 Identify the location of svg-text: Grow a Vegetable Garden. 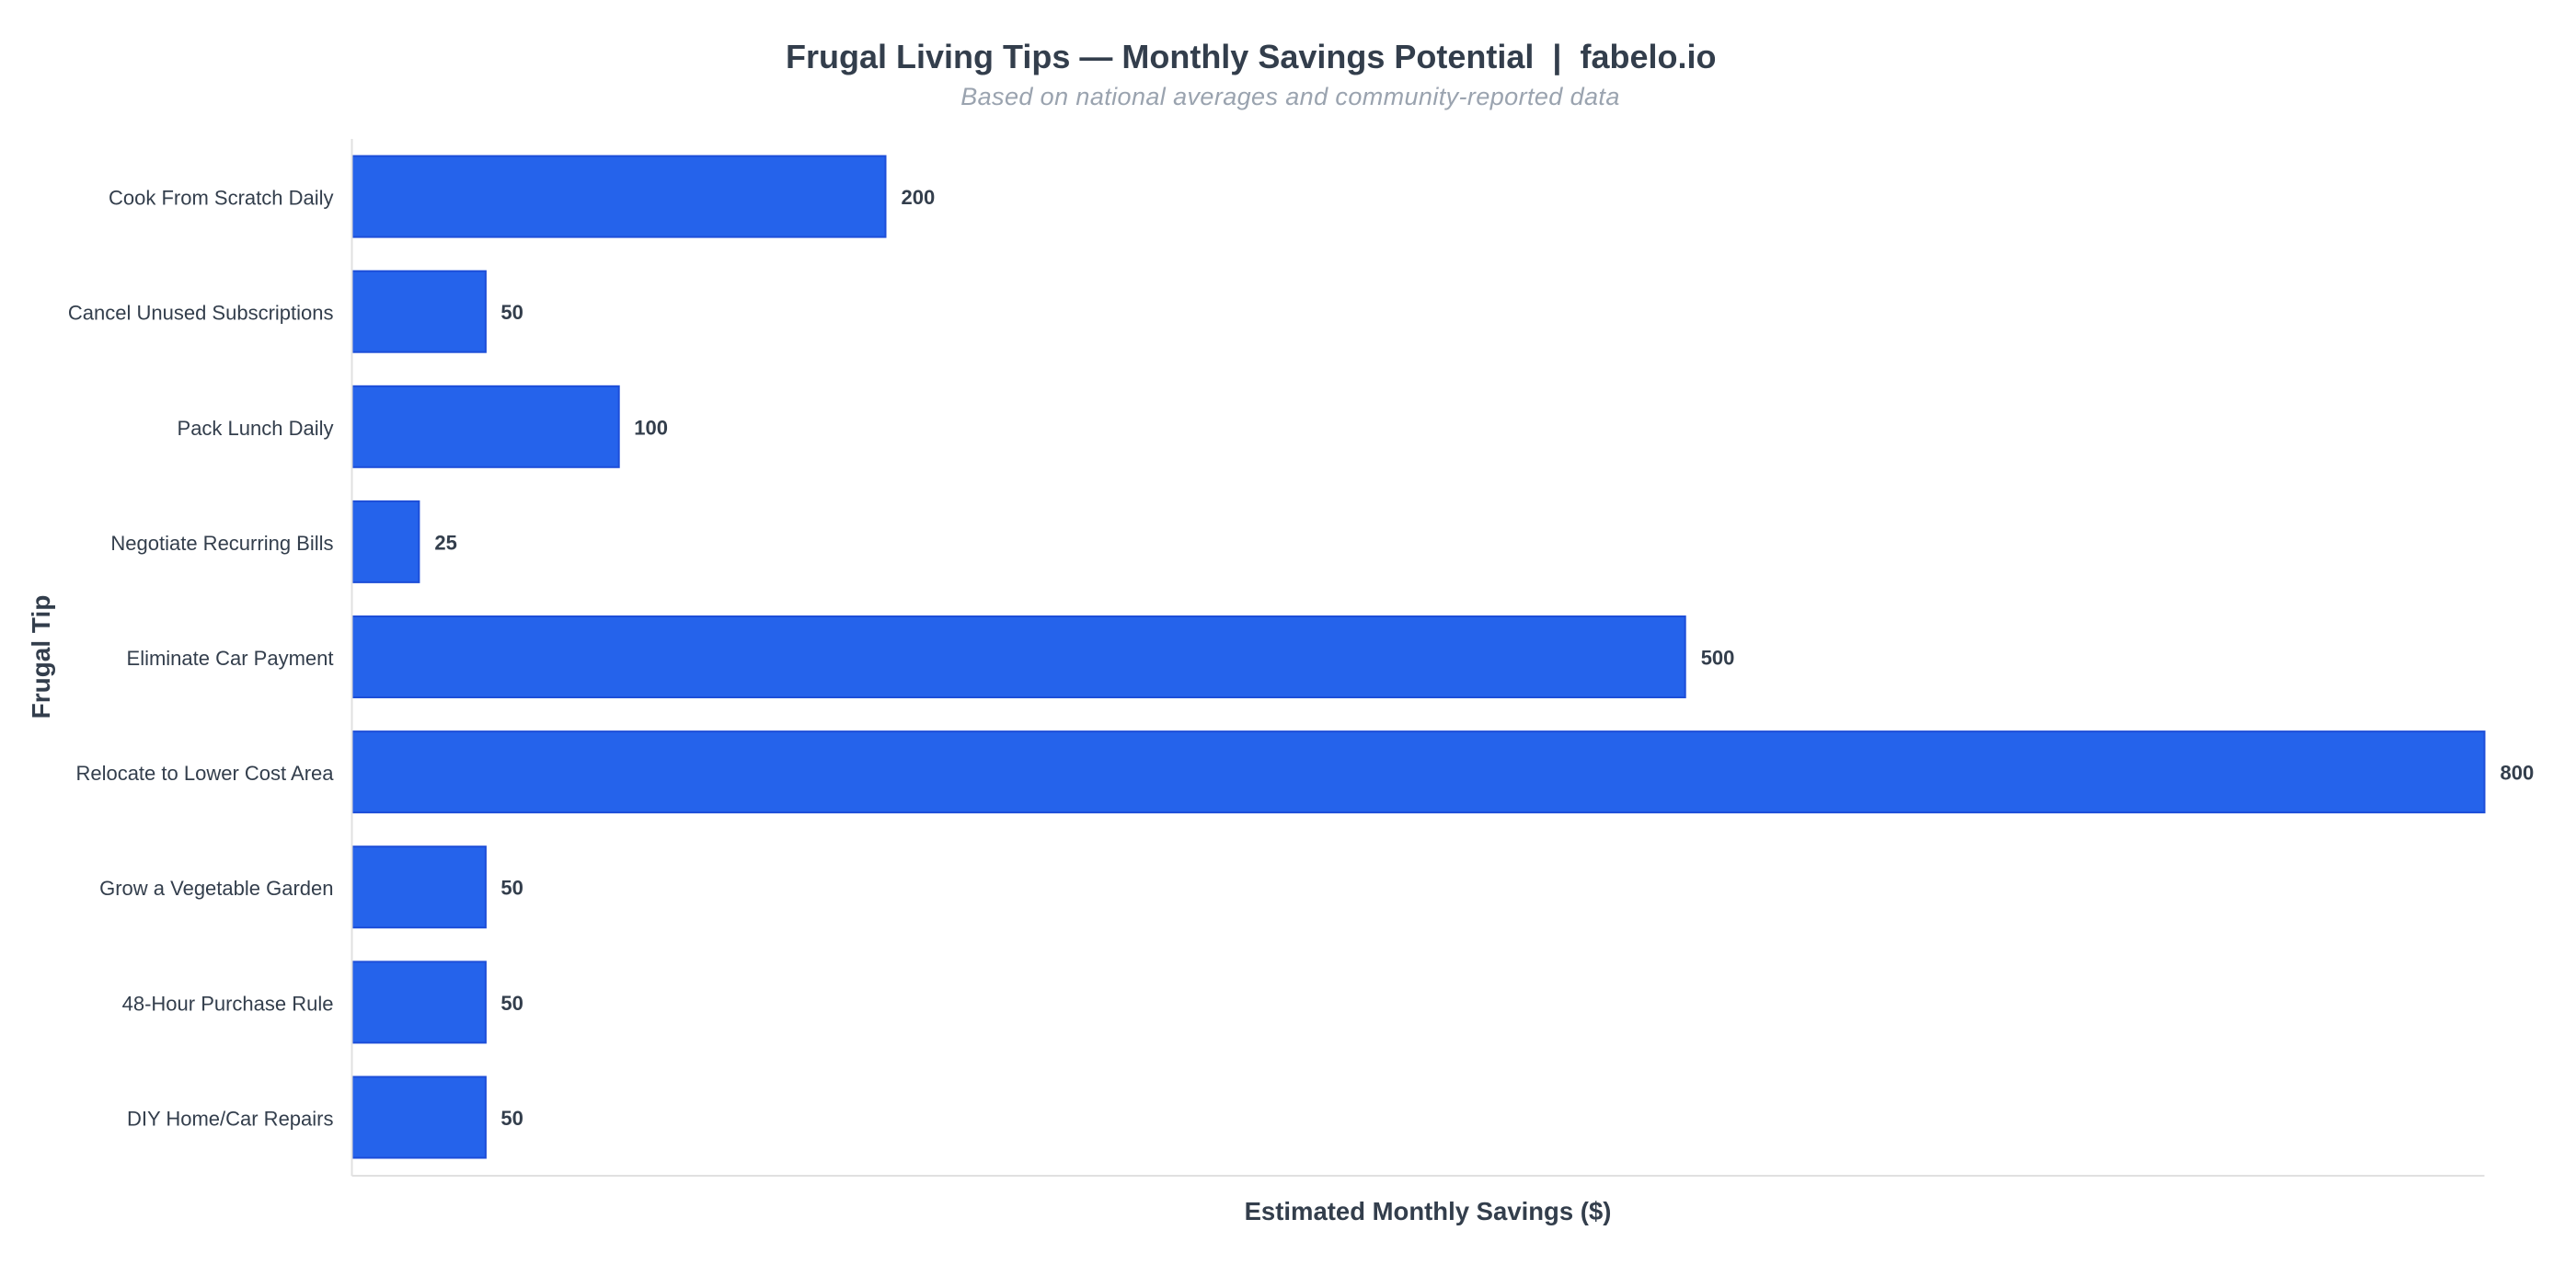
(216, 888).